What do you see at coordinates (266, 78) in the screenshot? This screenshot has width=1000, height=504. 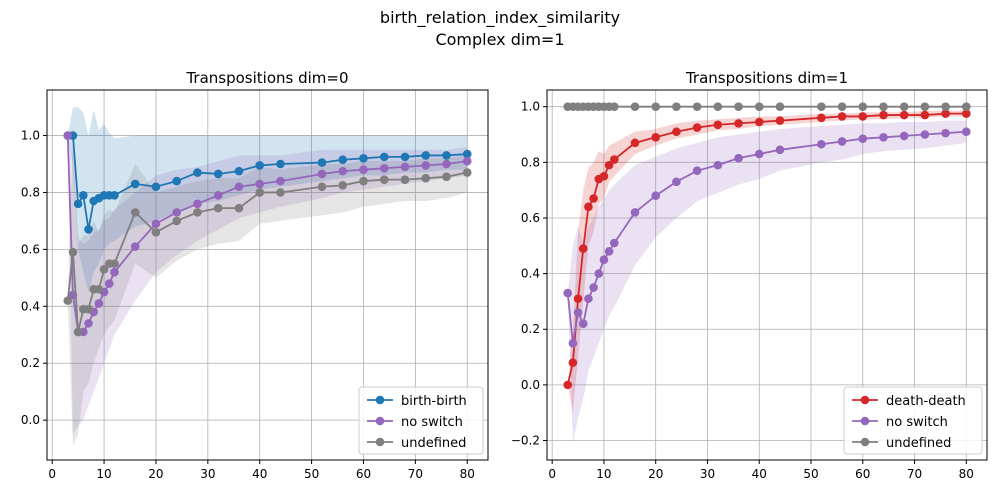 I see `axes-title-dim0: Transpositions dim=0` at bounding box center [266, 78].